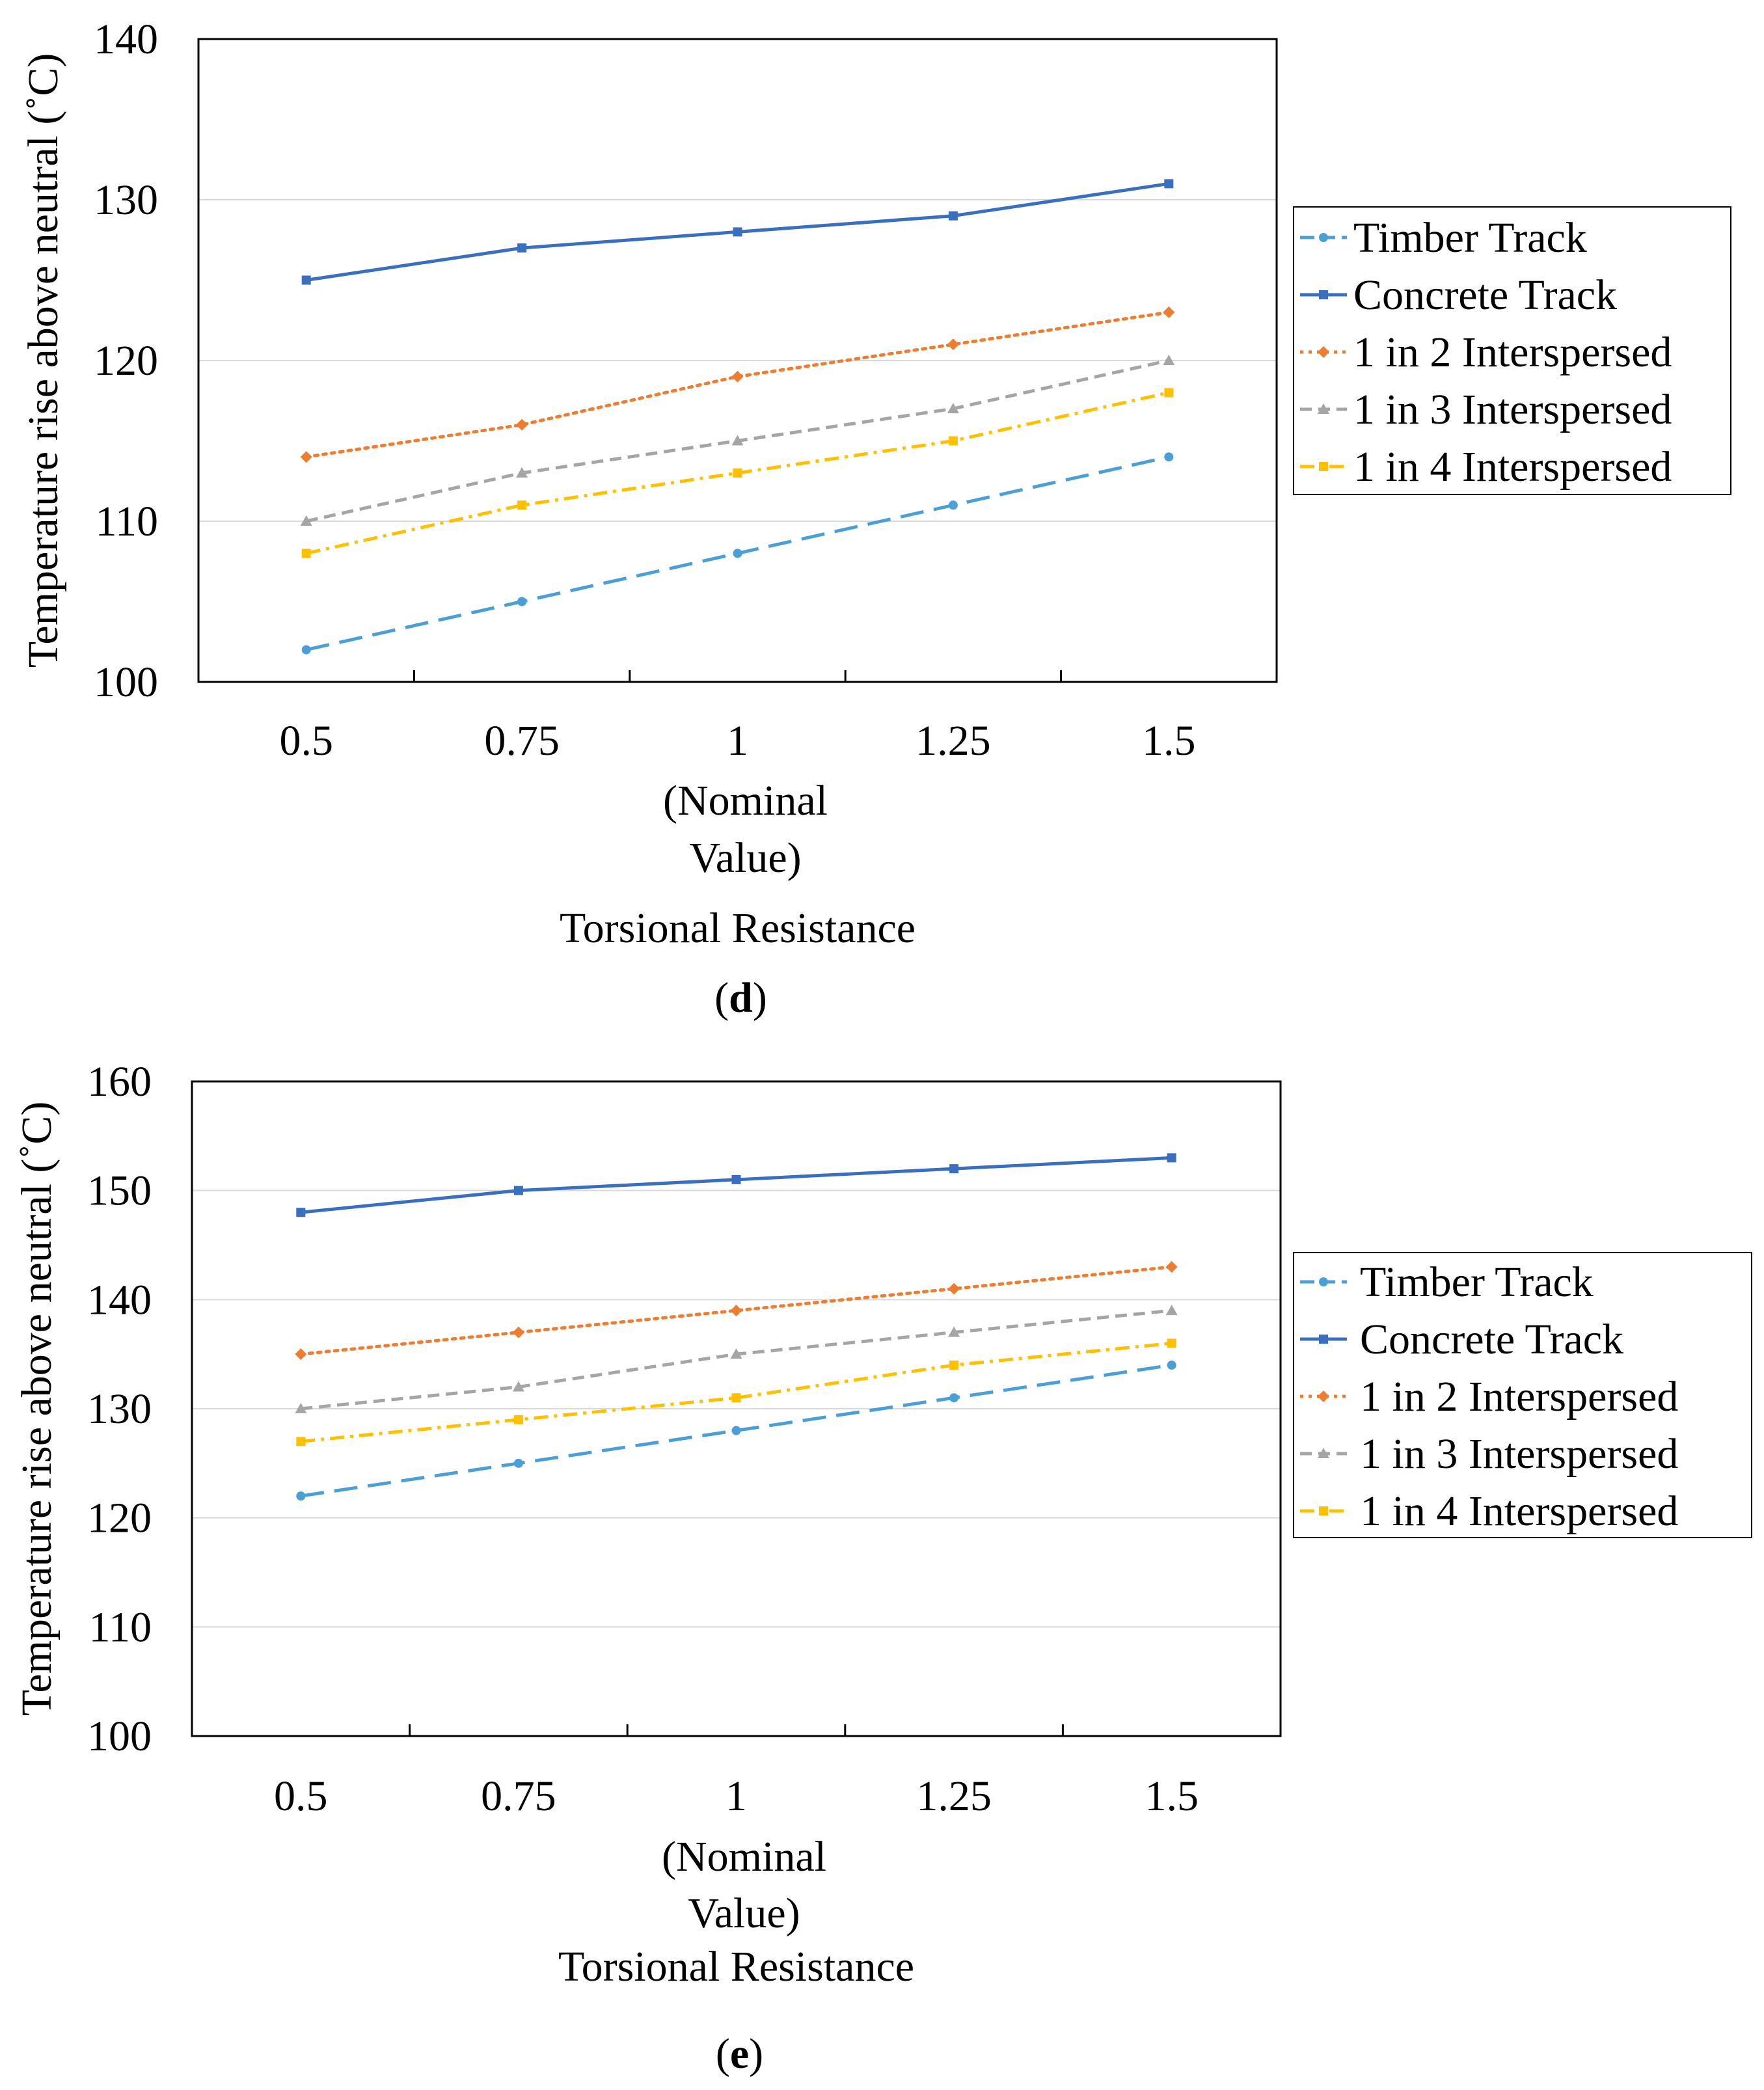 The image size is (1764, 2090). Describe the element at coordinates (737, 741) in the screenshot. I see `x-tick-label: 1` at that location.